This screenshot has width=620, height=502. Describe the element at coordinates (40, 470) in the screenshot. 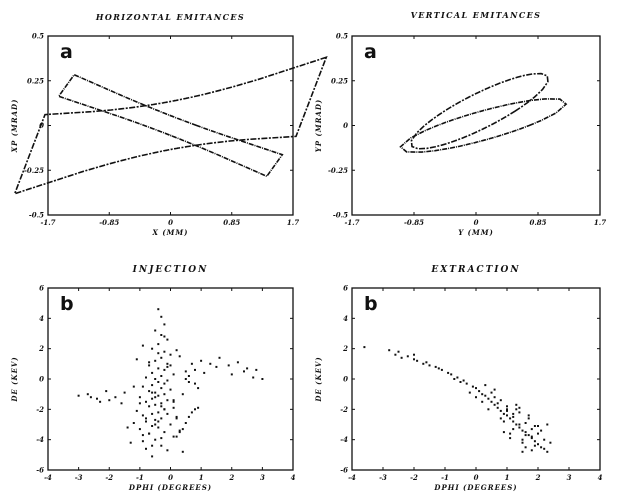

I see `y-tick-label: -6` at that location.